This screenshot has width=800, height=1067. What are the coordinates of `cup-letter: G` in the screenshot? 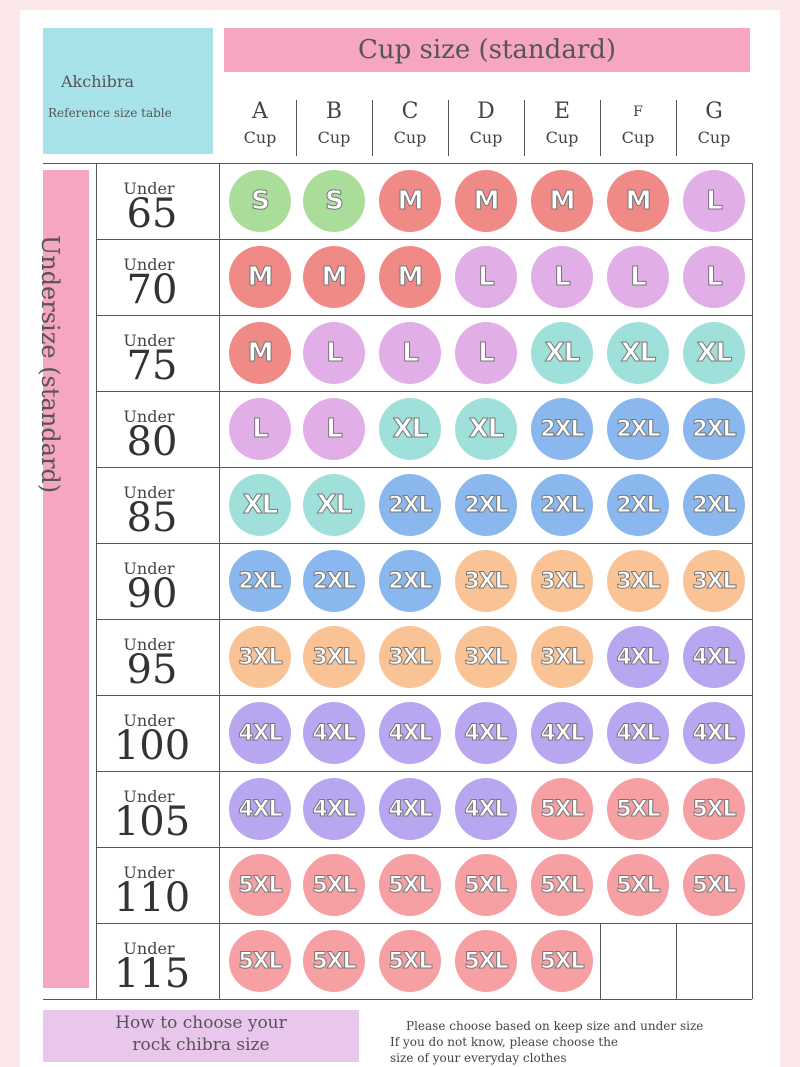 It's located at (714, 111).